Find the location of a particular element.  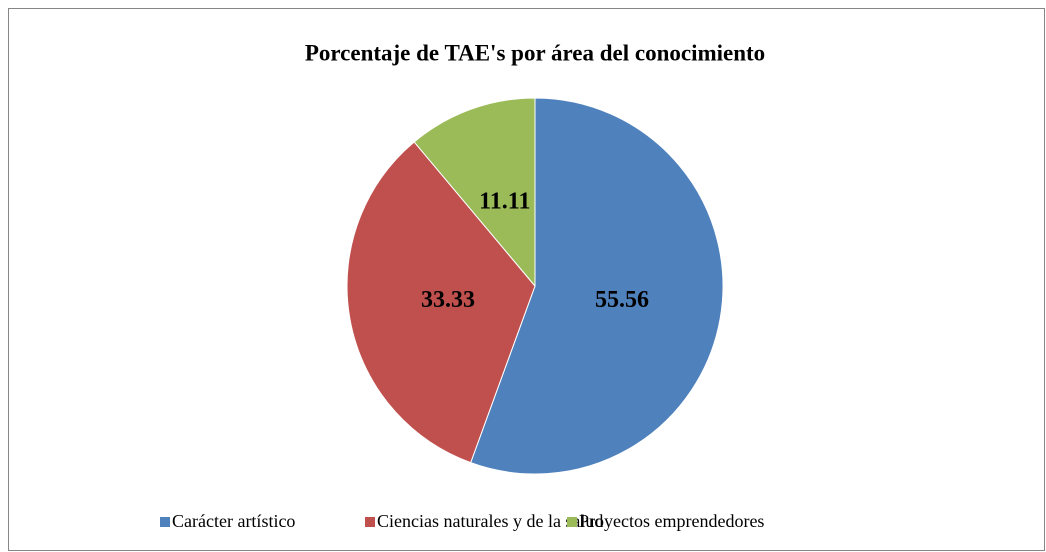

data-label: 11.11 is located at coordinates (504, 201).